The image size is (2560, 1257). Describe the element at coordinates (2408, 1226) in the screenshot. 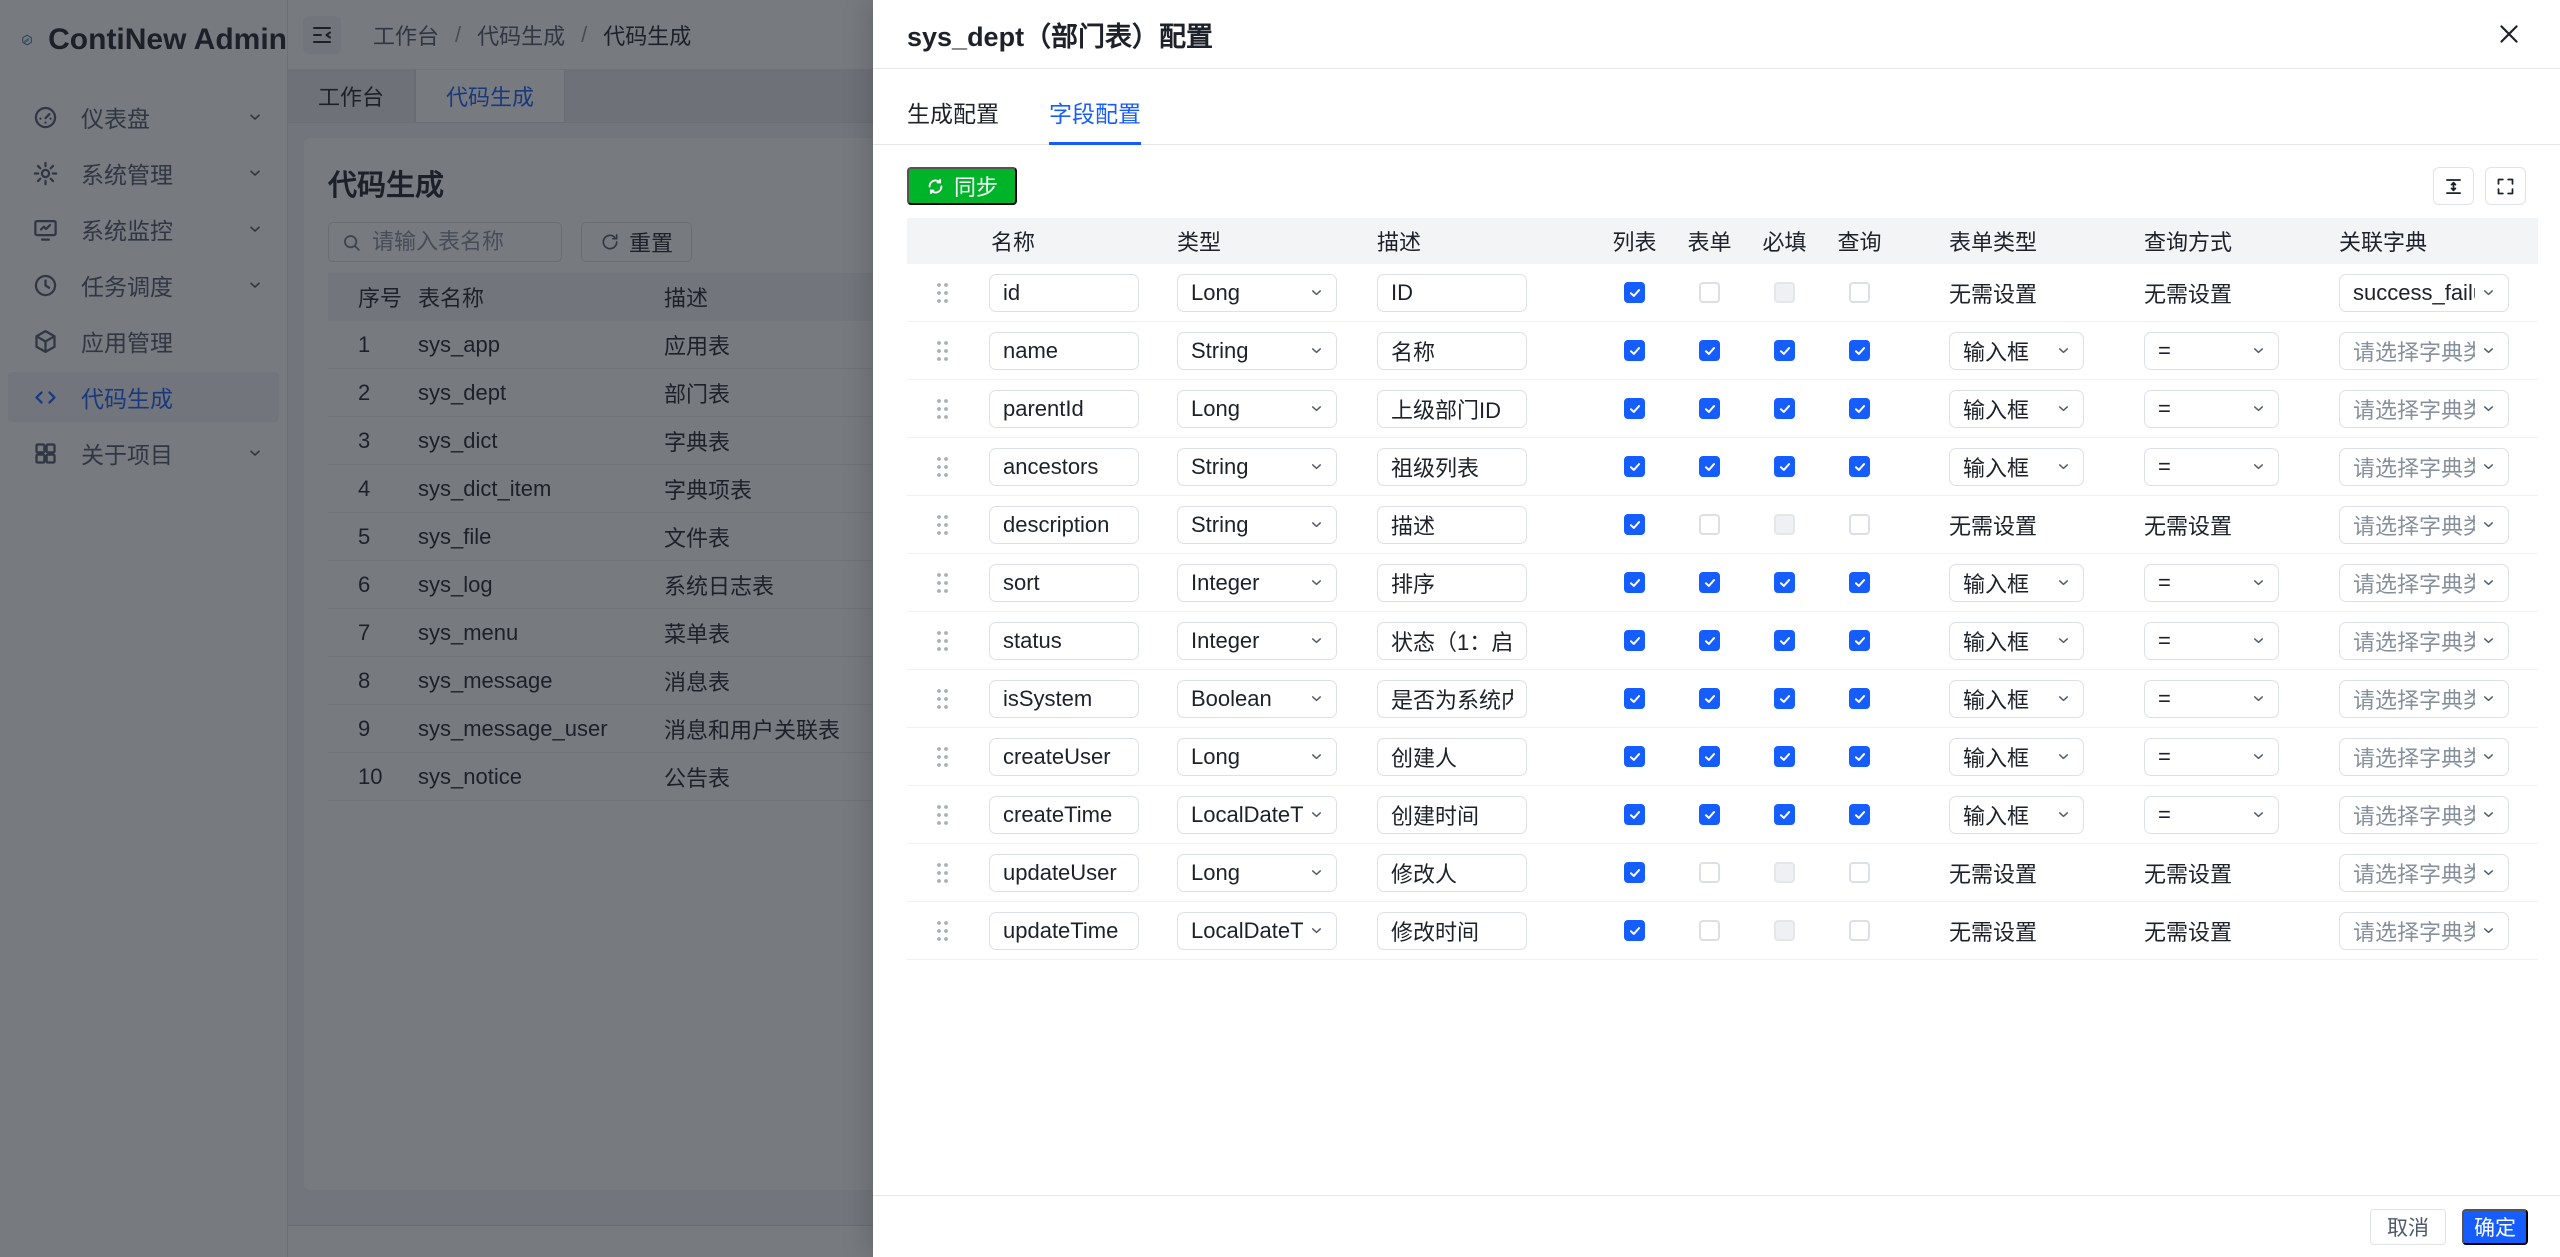

I see `cancel-button: 取消` at that location.